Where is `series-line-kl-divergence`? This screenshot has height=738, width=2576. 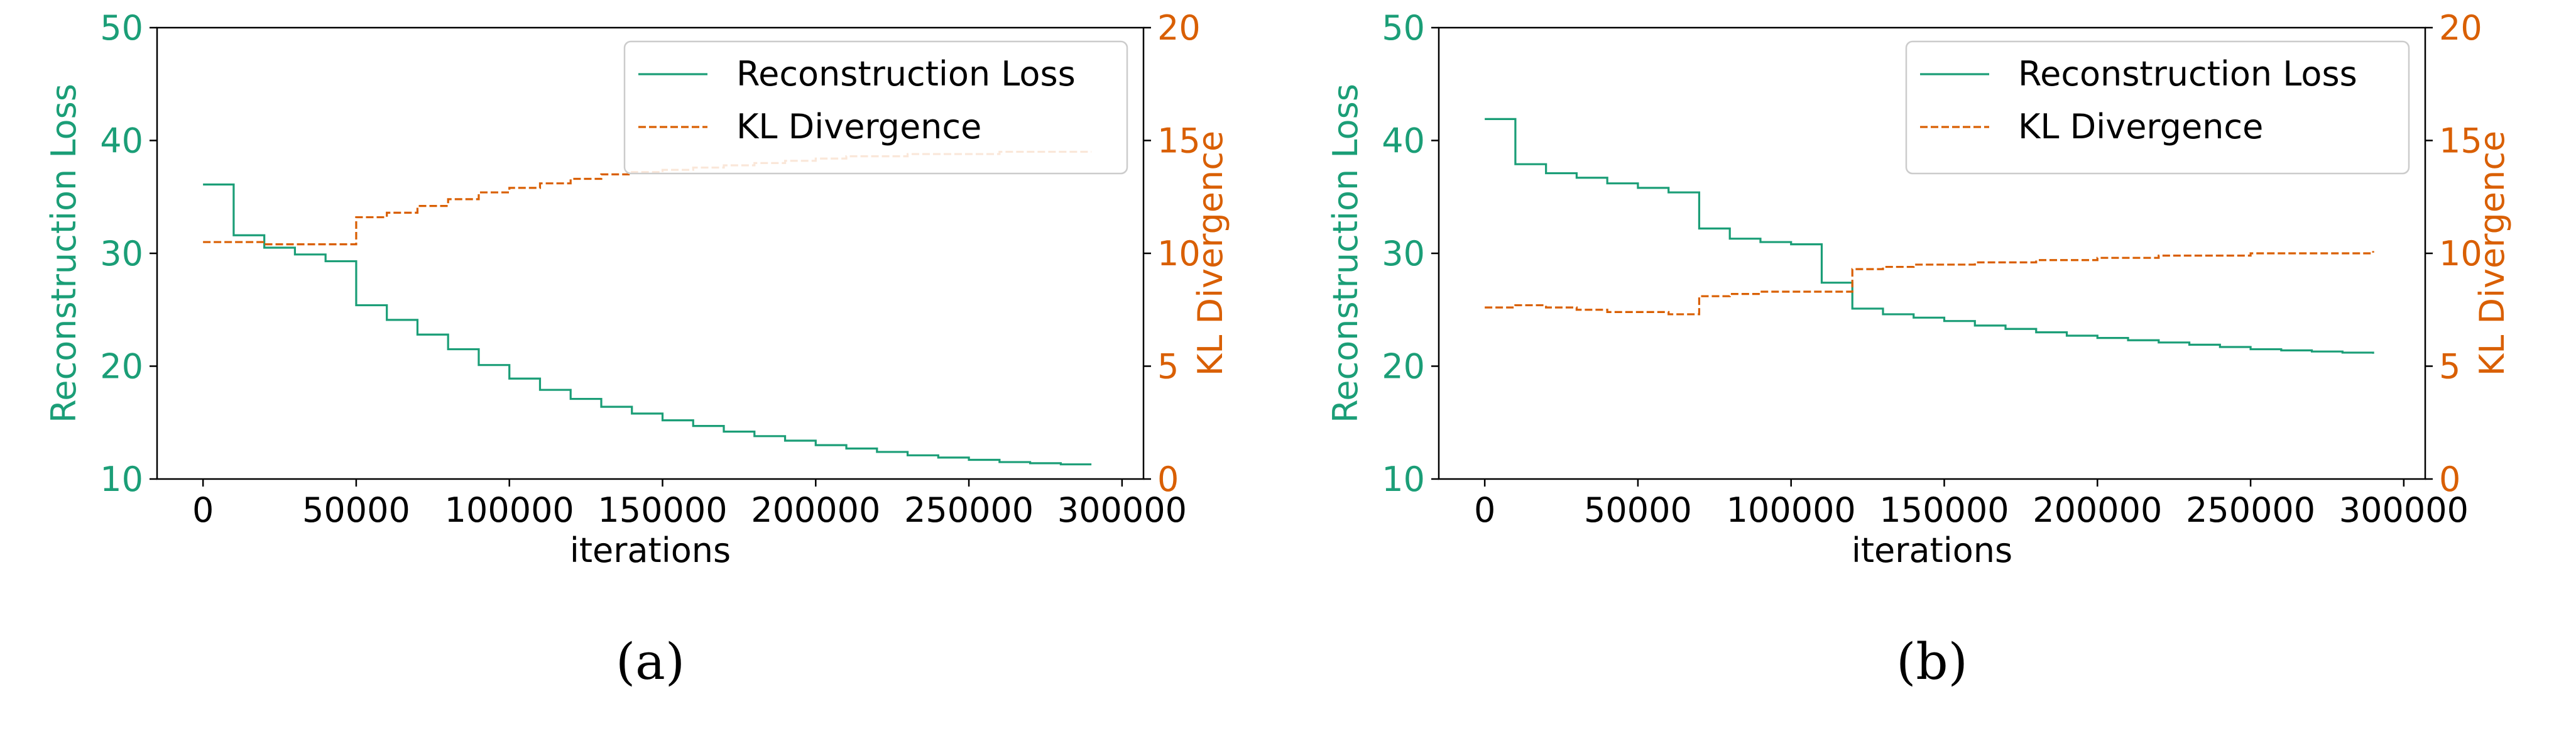 series-line-kl-divergence is located at coordinates (1930, 283).